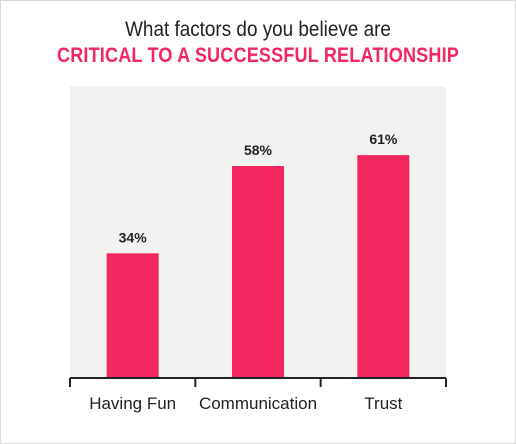 This screenshot has height=444, width=516. I want to click on value-label: 61%, so click(383, 139).